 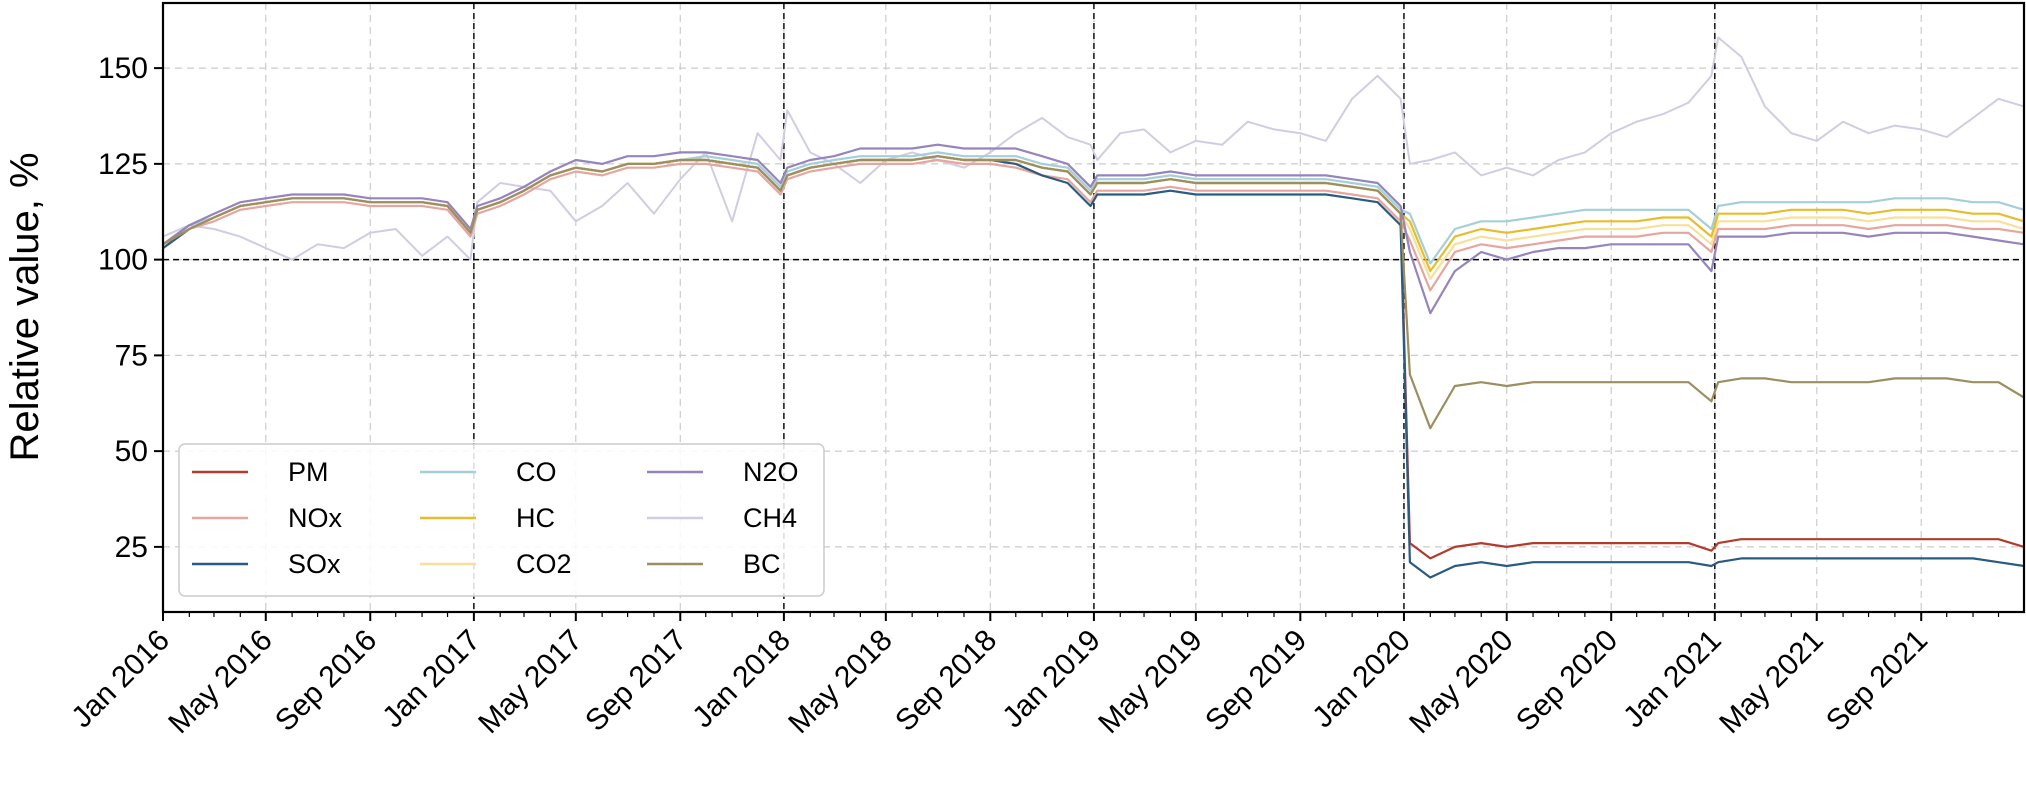 What do you see at coordinates (131, 547) in the screenshot?
I see `y-tick-label: 25` at bounding box center [131, 547].